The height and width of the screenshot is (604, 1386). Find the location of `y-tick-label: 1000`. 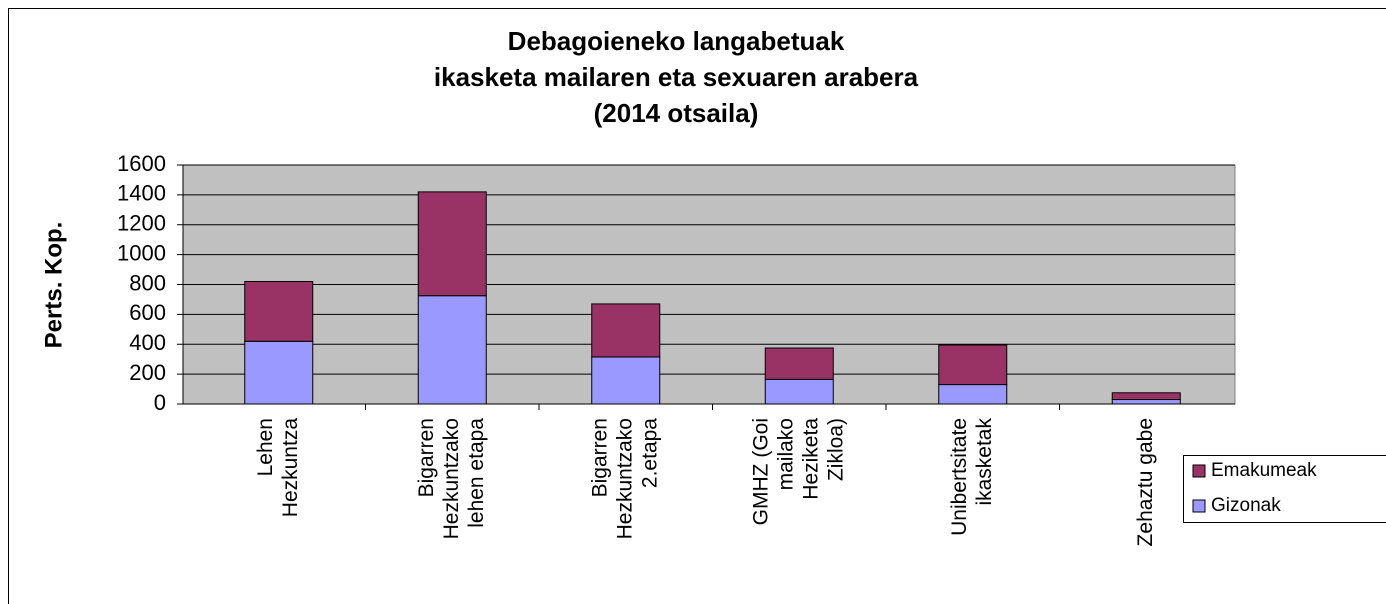

y-tick-label: 1000 is located at coordinates (141, 252).